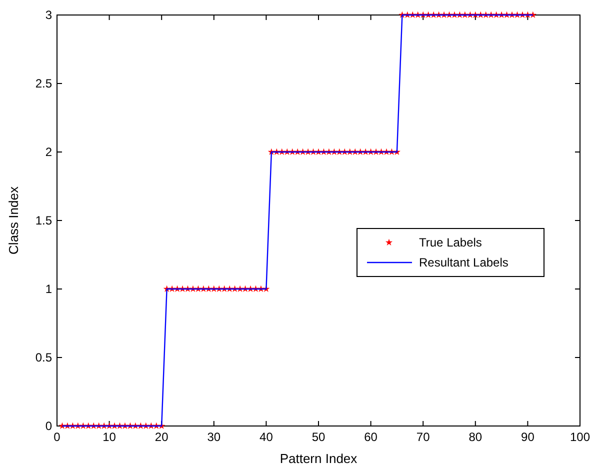 The image size is (593, 473). What do you see at coordinates (267, 437) in the screenshot?
I see `x-tick-label: 40` at bounding box center [267, 437].